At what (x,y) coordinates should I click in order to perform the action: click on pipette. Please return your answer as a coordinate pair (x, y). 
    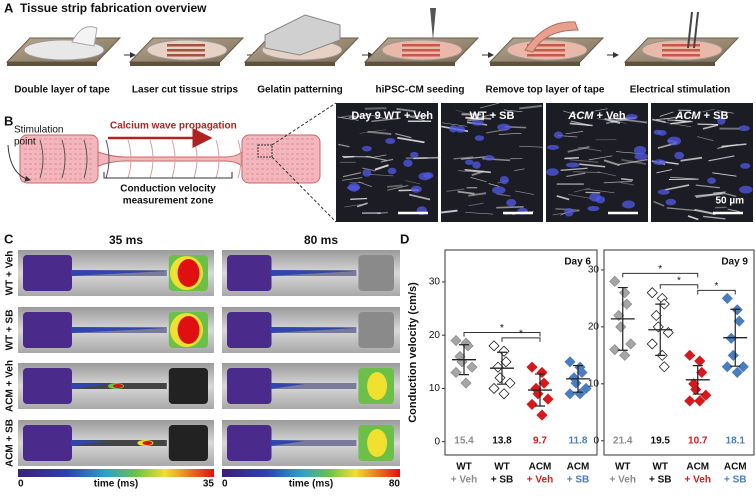
    Looking at the image, I should click on (433, 24).